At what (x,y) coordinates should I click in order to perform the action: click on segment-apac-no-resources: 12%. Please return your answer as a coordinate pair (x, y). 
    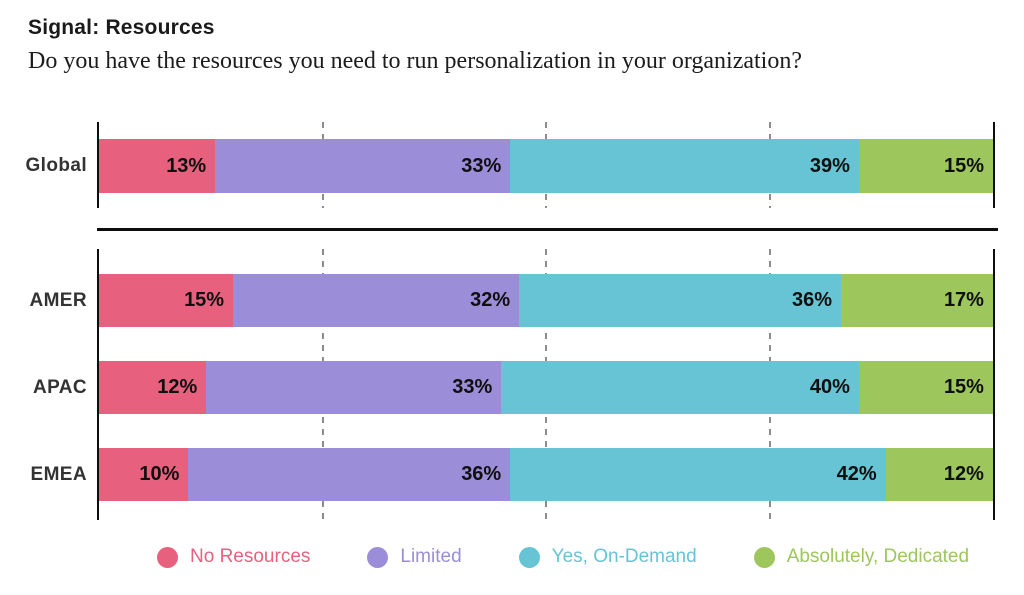
    Looking at the image, I should click on (153, 387).